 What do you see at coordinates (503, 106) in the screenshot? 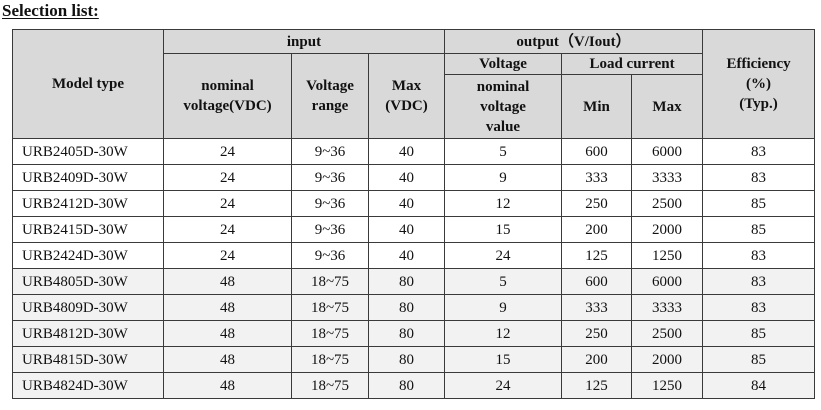
I see `header-nominal-voltage-value: nominal voltage value` at bounding box center [503, 106].